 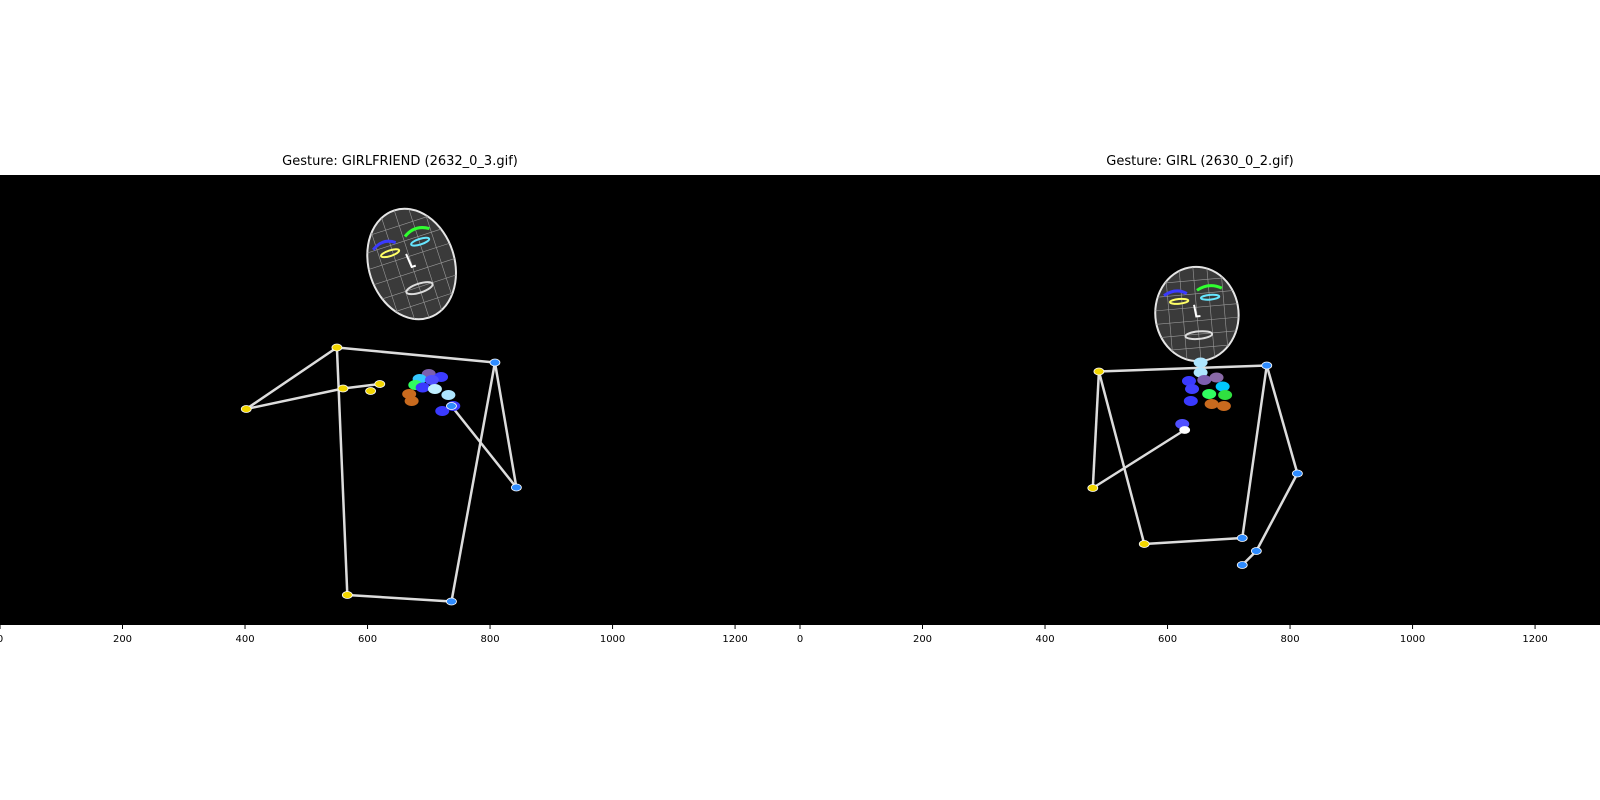 I want to click on face-mesh, so click(x=411, y=264).